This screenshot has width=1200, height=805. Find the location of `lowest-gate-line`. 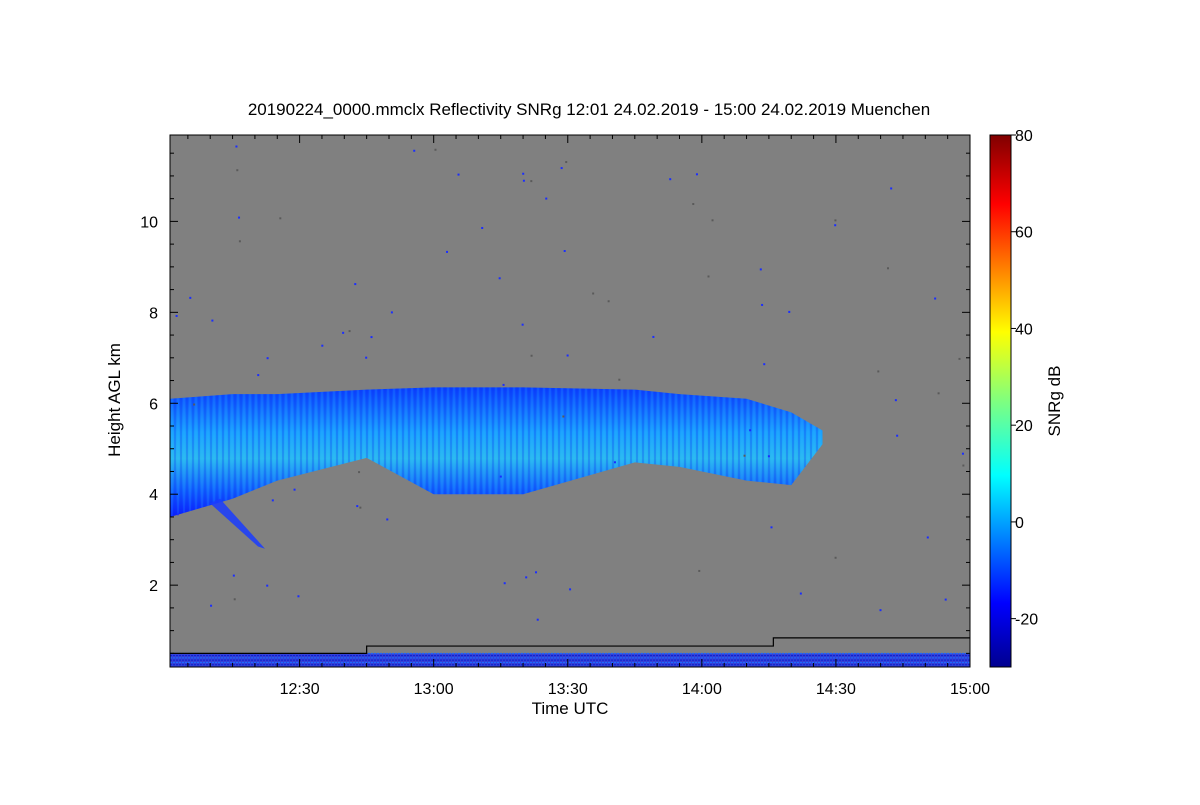

lowest-gate-line is located at coordinates (570, 645).